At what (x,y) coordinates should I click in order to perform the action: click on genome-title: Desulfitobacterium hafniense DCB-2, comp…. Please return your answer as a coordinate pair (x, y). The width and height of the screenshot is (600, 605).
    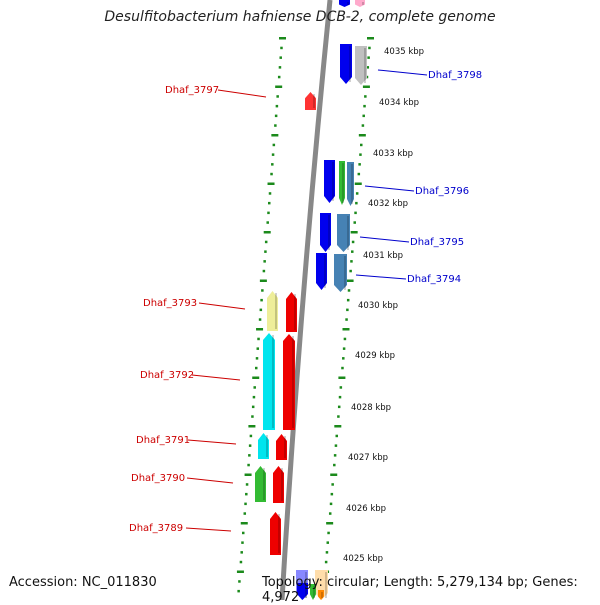
    Looking at the image, I should click on (300, 17).